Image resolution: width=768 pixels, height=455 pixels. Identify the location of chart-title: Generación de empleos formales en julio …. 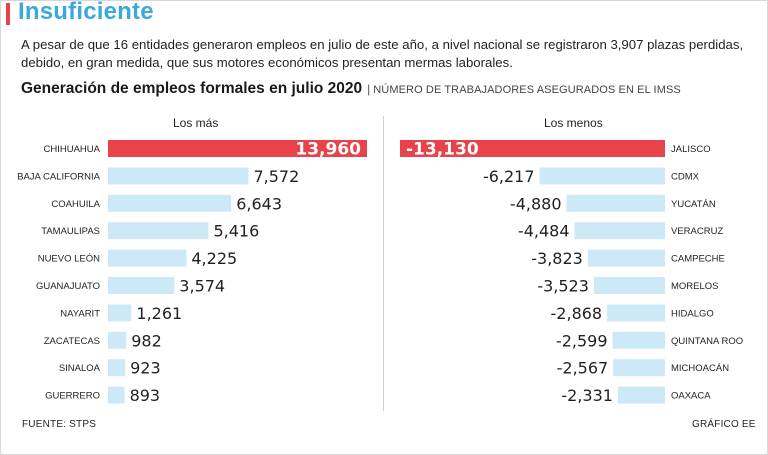
(192, 88).